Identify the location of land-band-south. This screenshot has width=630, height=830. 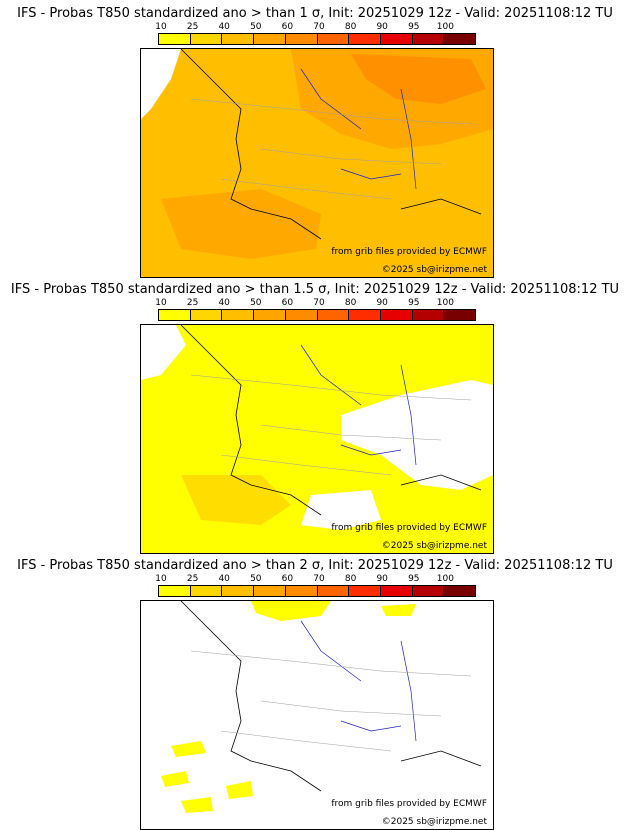
(241, 224).